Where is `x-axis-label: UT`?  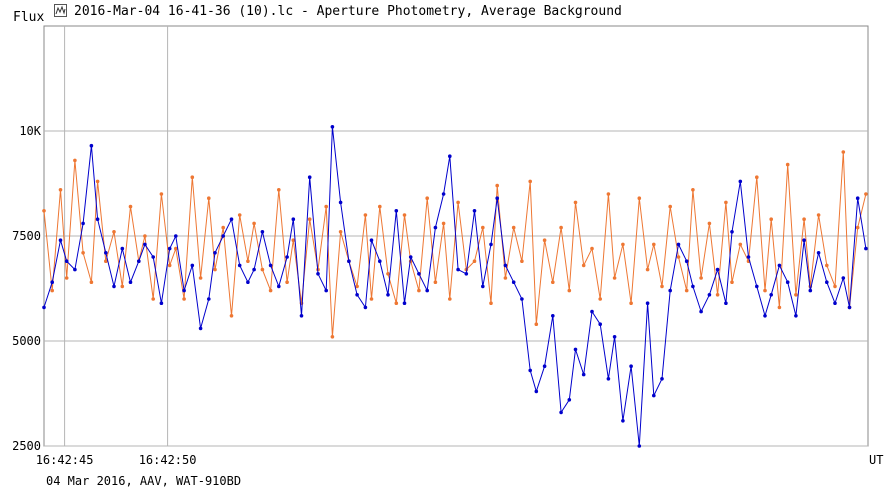
x-axis-label: UT is located at coordinates (876, 460).